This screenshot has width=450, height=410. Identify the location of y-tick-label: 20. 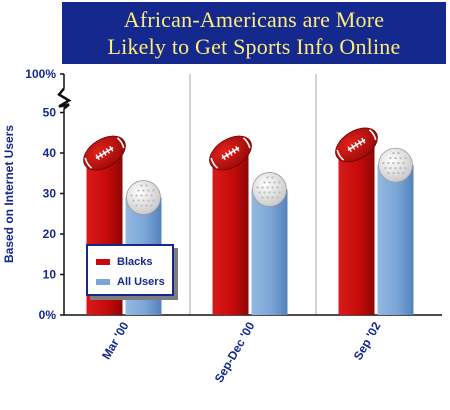
(50, 234).